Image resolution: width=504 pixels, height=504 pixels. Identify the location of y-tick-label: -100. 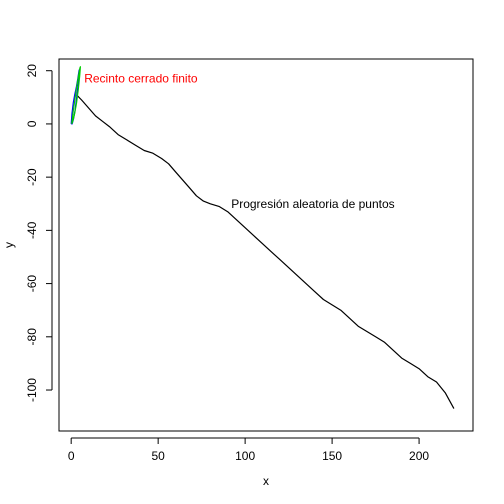
(32, 390).